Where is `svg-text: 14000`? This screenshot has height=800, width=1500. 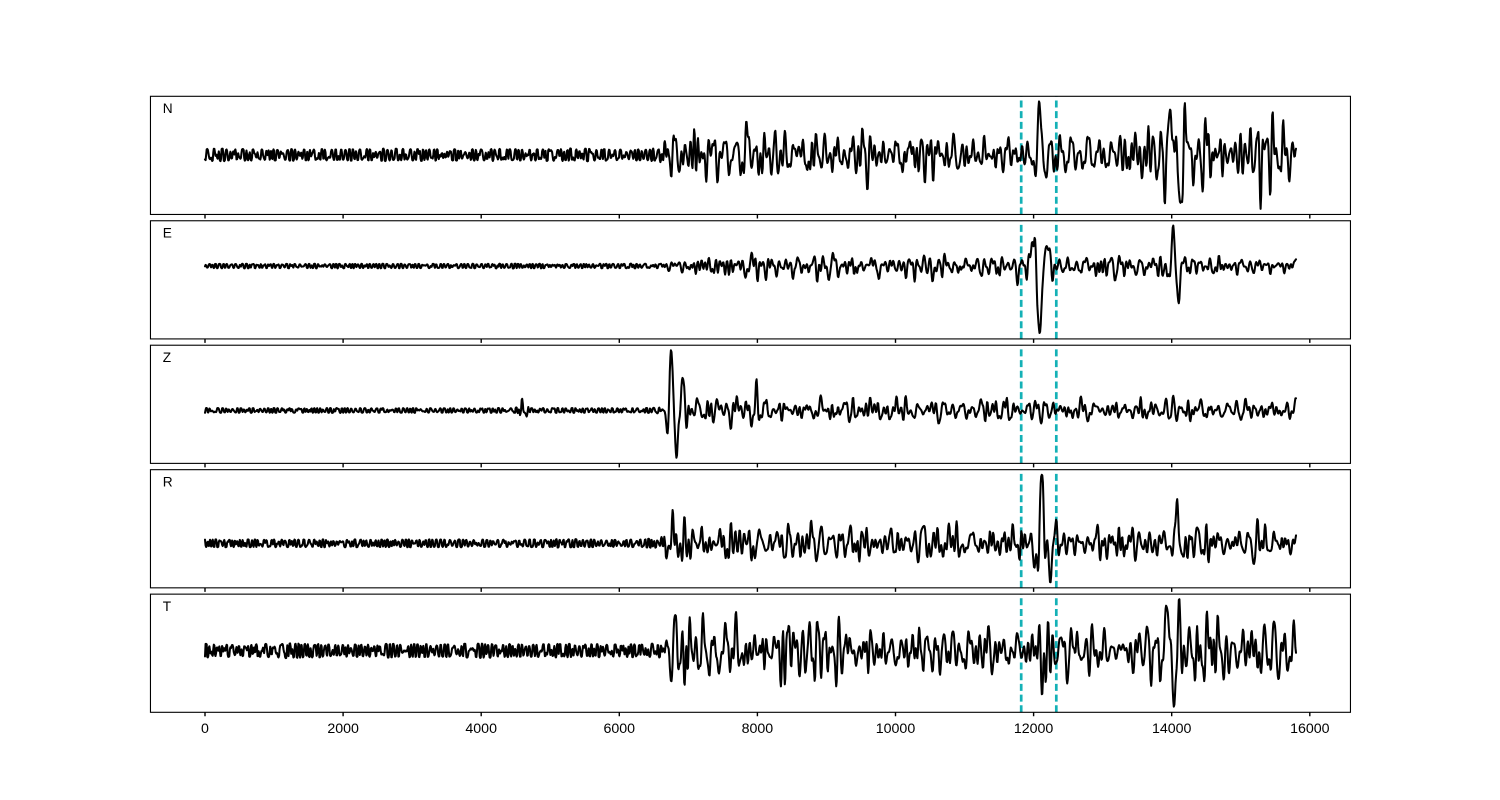 svg-text: 14000 is located at coordinates (1172, 729).